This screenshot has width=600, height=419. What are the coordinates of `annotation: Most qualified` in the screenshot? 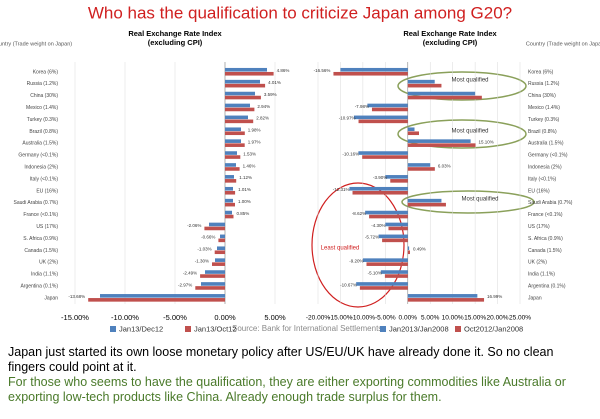 It's located at (469, 81).